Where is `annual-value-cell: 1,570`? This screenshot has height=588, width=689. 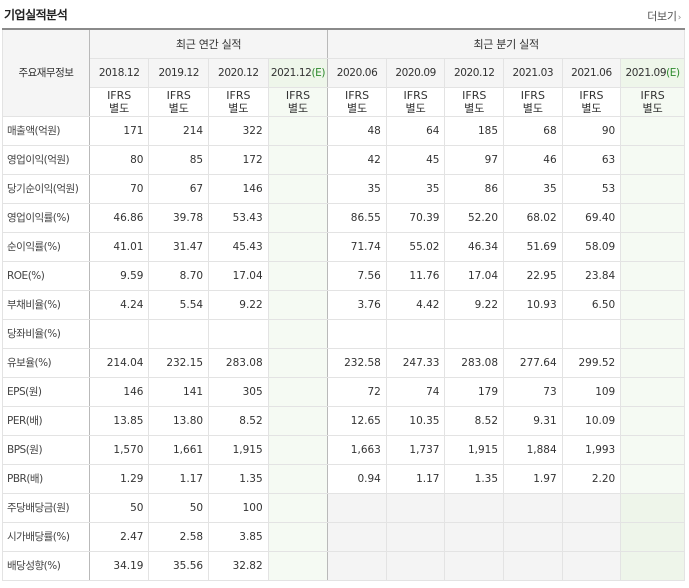
annual-value-cell: 1,570 is located at coordinates (119, 449).